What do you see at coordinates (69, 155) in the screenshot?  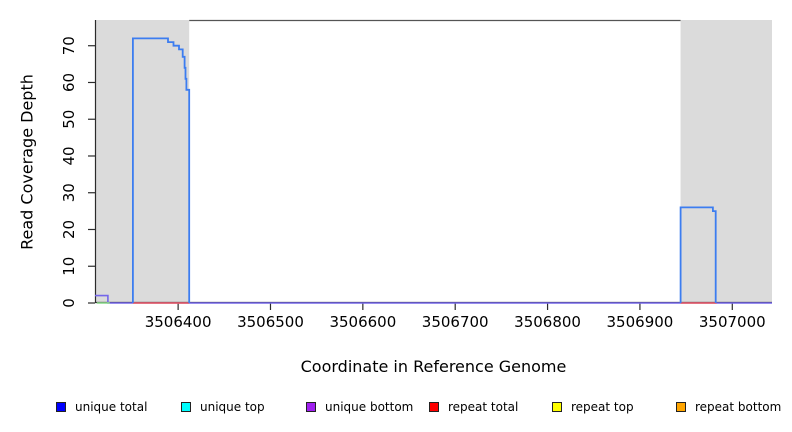 I see `y-axis-tick-label: 40` at bounding box center [69, 155].